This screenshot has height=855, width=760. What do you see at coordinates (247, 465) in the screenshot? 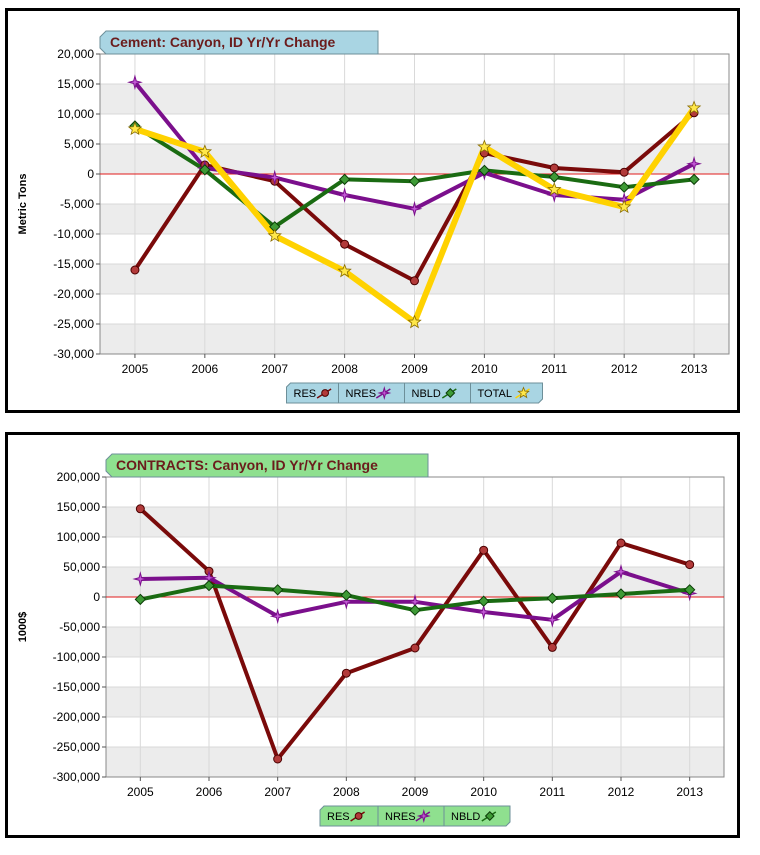
I see `chart-title: CONTRACTS: Canyon, ID Yr/Yr Change` at bounding box center [247, 465].